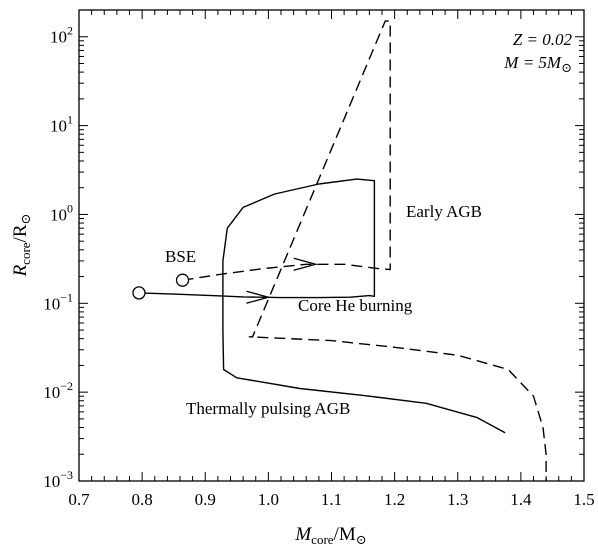 Image resolution: width=598 pixels, height=550 pixels. Describe the element at coordinates (444, 211) in the screenshot. I see `early-agb-label: Early AGB` at that location.